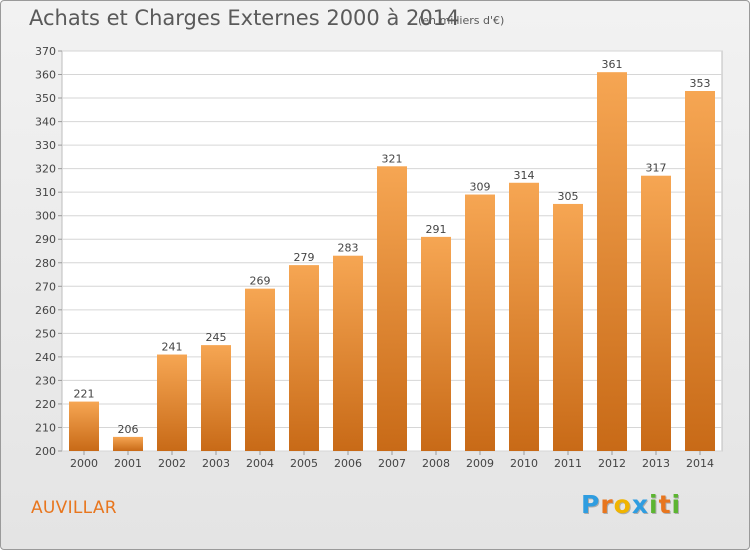 Image resolution: width=750 pixels, height=550 pixels. Describe the element at coordinates (45, 145) in the screenshot. I see `y-tick-label: 330` at that location.